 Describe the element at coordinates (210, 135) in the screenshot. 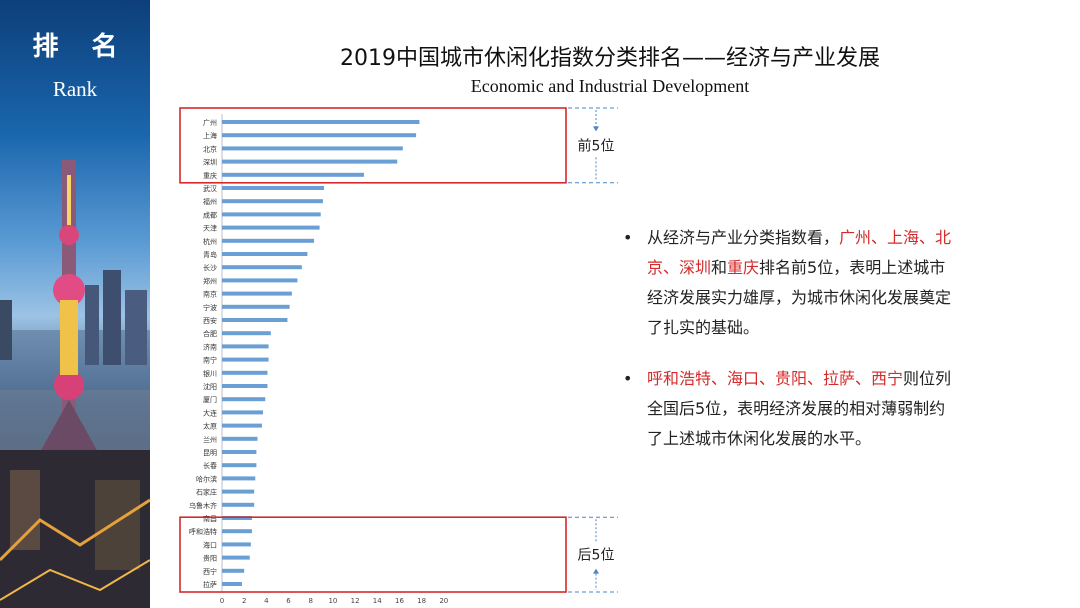

I see `category-label: 上海` at that location.